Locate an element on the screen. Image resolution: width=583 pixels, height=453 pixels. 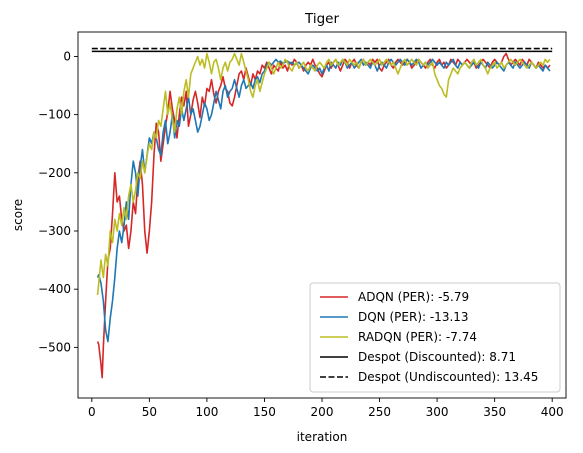
legend-box is located at coordinates (435, 337).